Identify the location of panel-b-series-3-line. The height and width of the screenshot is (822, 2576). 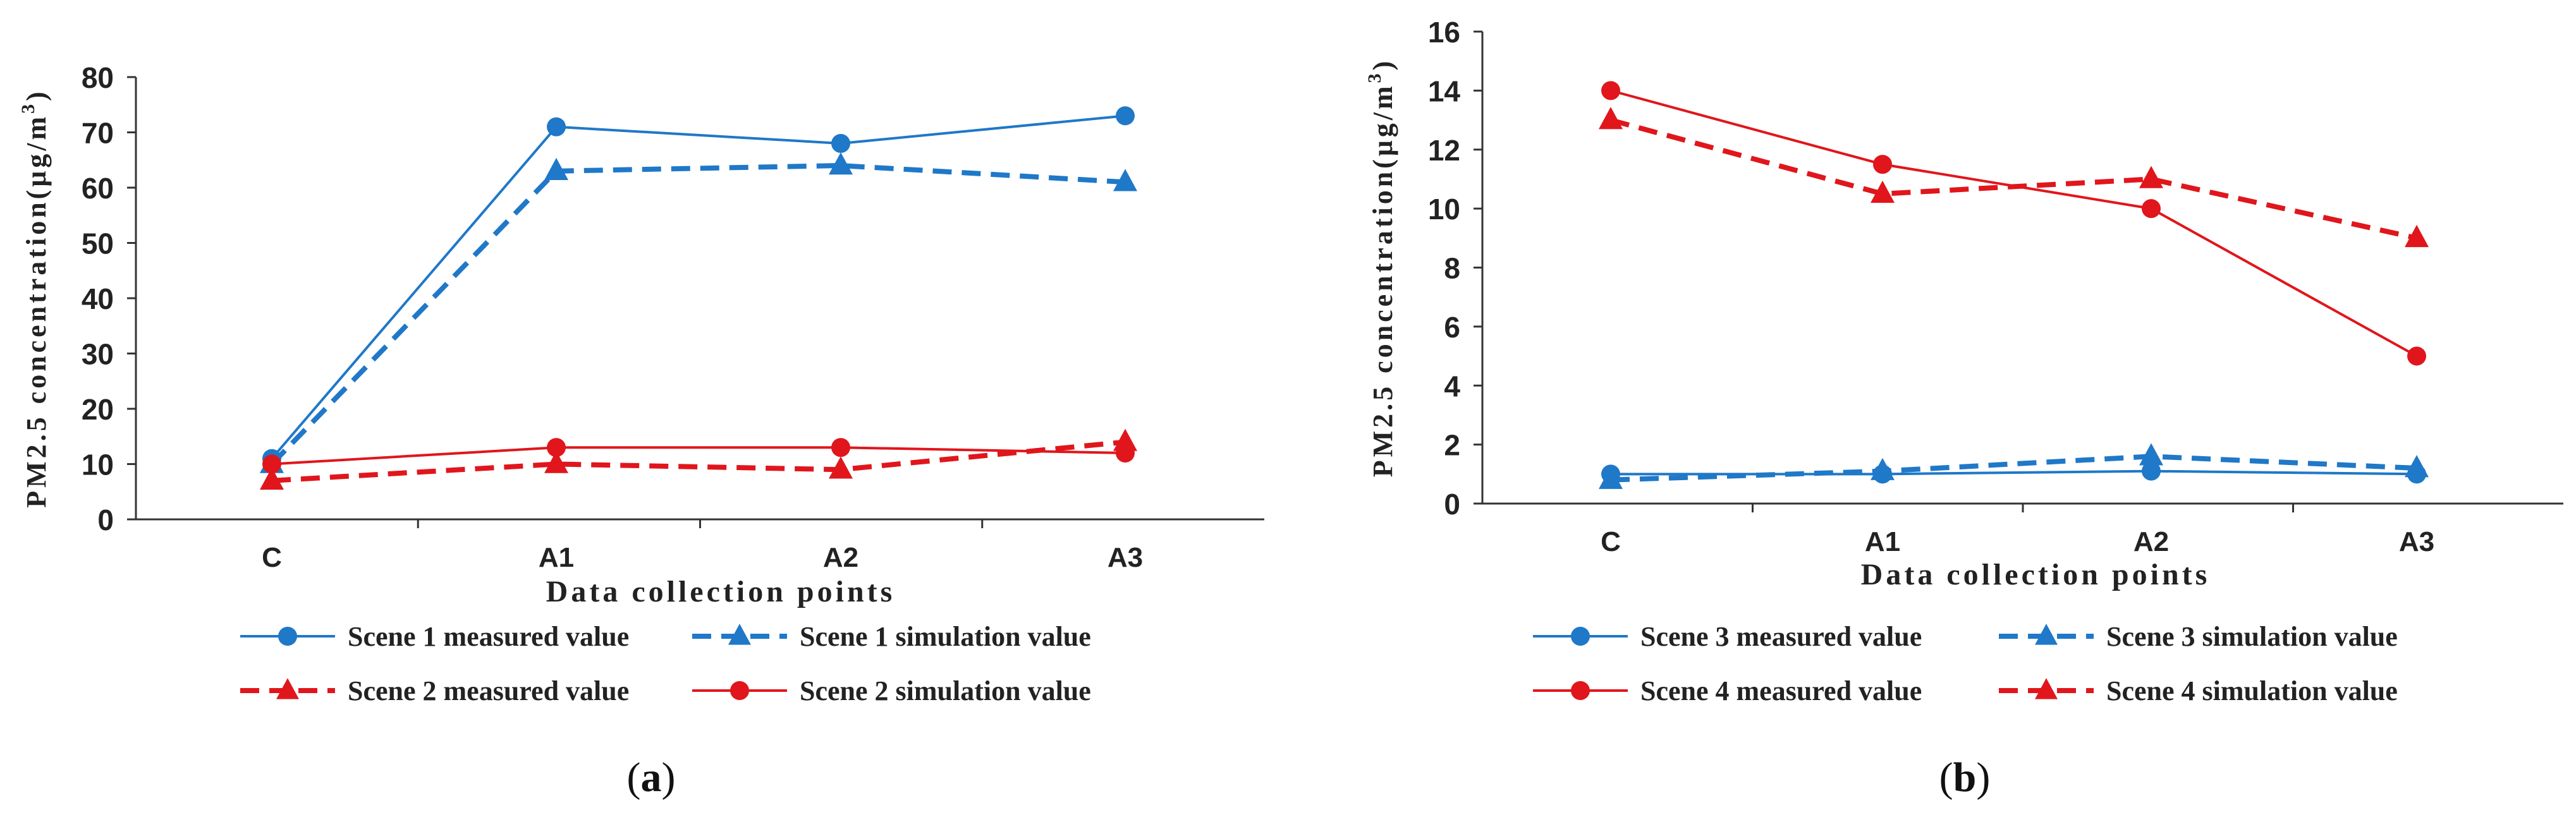
(2013, 179).